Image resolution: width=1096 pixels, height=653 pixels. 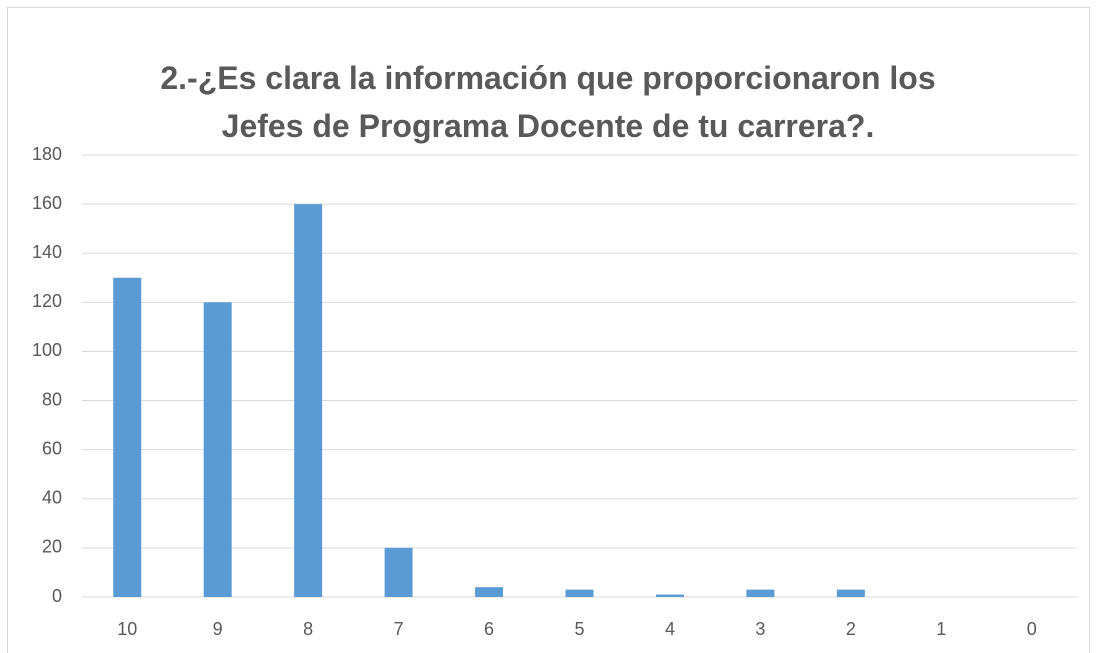 What do you see at coordinates (489, 629) in the screenshot?
I see `x-tick-label: 6` at bounding box center [489, 629].